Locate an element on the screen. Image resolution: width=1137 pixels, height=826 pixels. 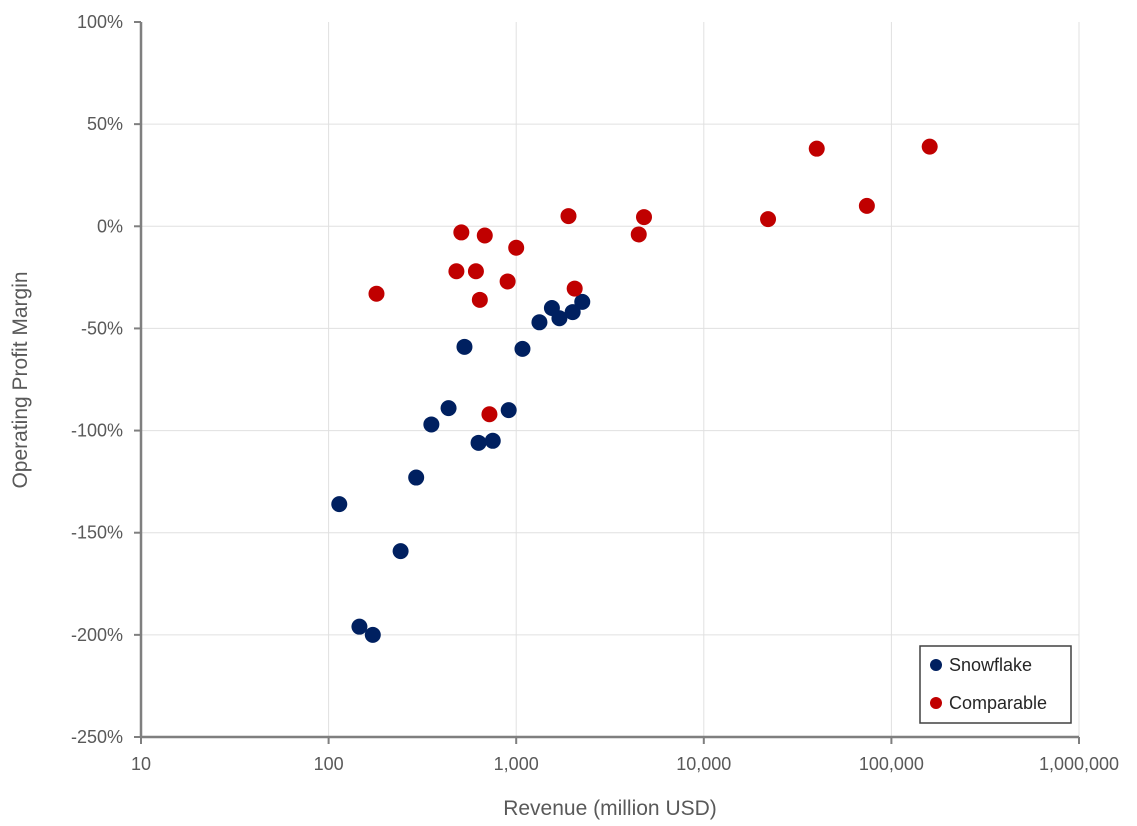
y-tick-label: -200% is located at coordinates (97, 635).